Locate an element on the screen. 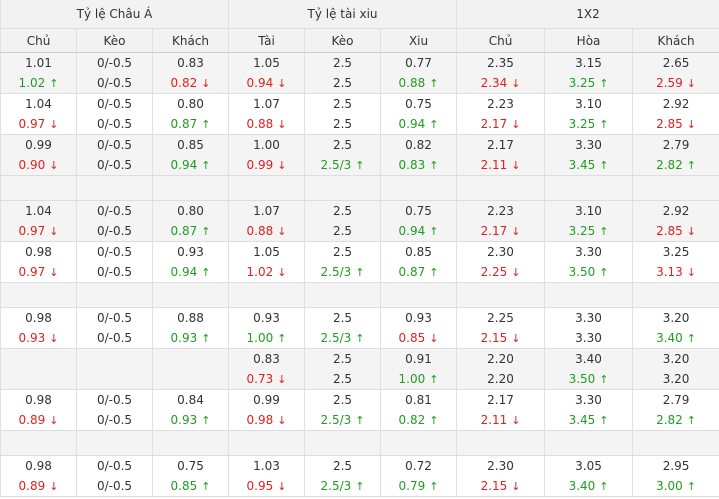 Image resolution: width=719 pixels, height=499 pixels. odds-cell: 0.84 0.93 is located at coordinates (190, 410).